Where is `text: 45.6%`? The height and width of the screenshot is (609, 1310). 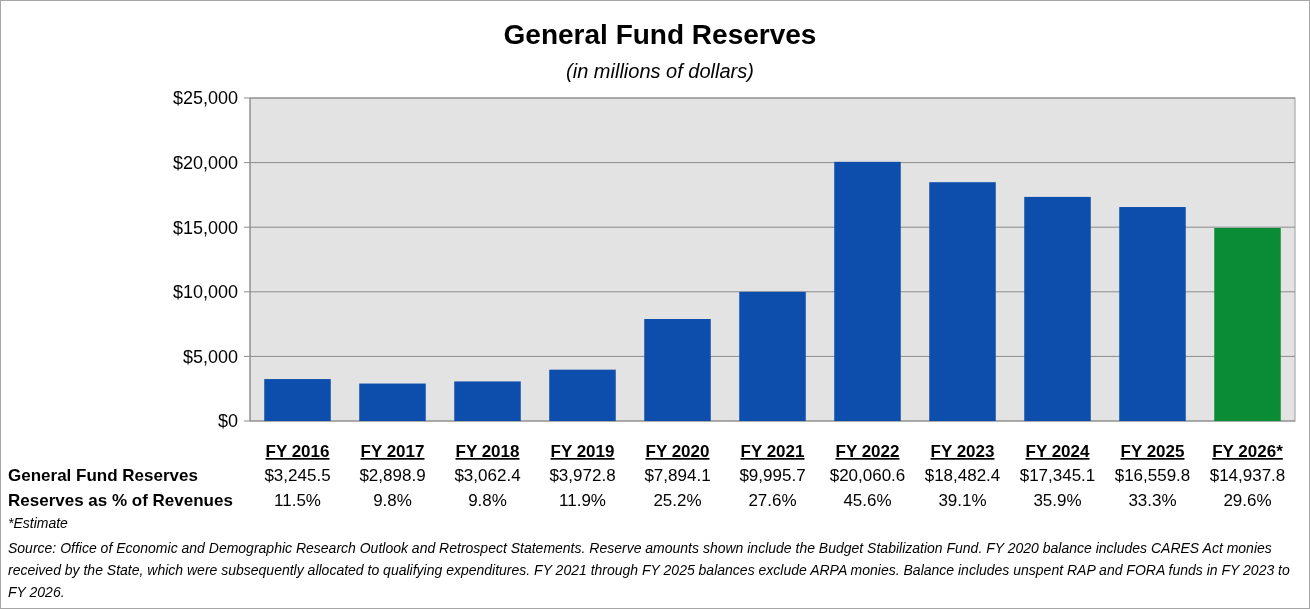 text: 45.6% is located at coordinates (867, 500).